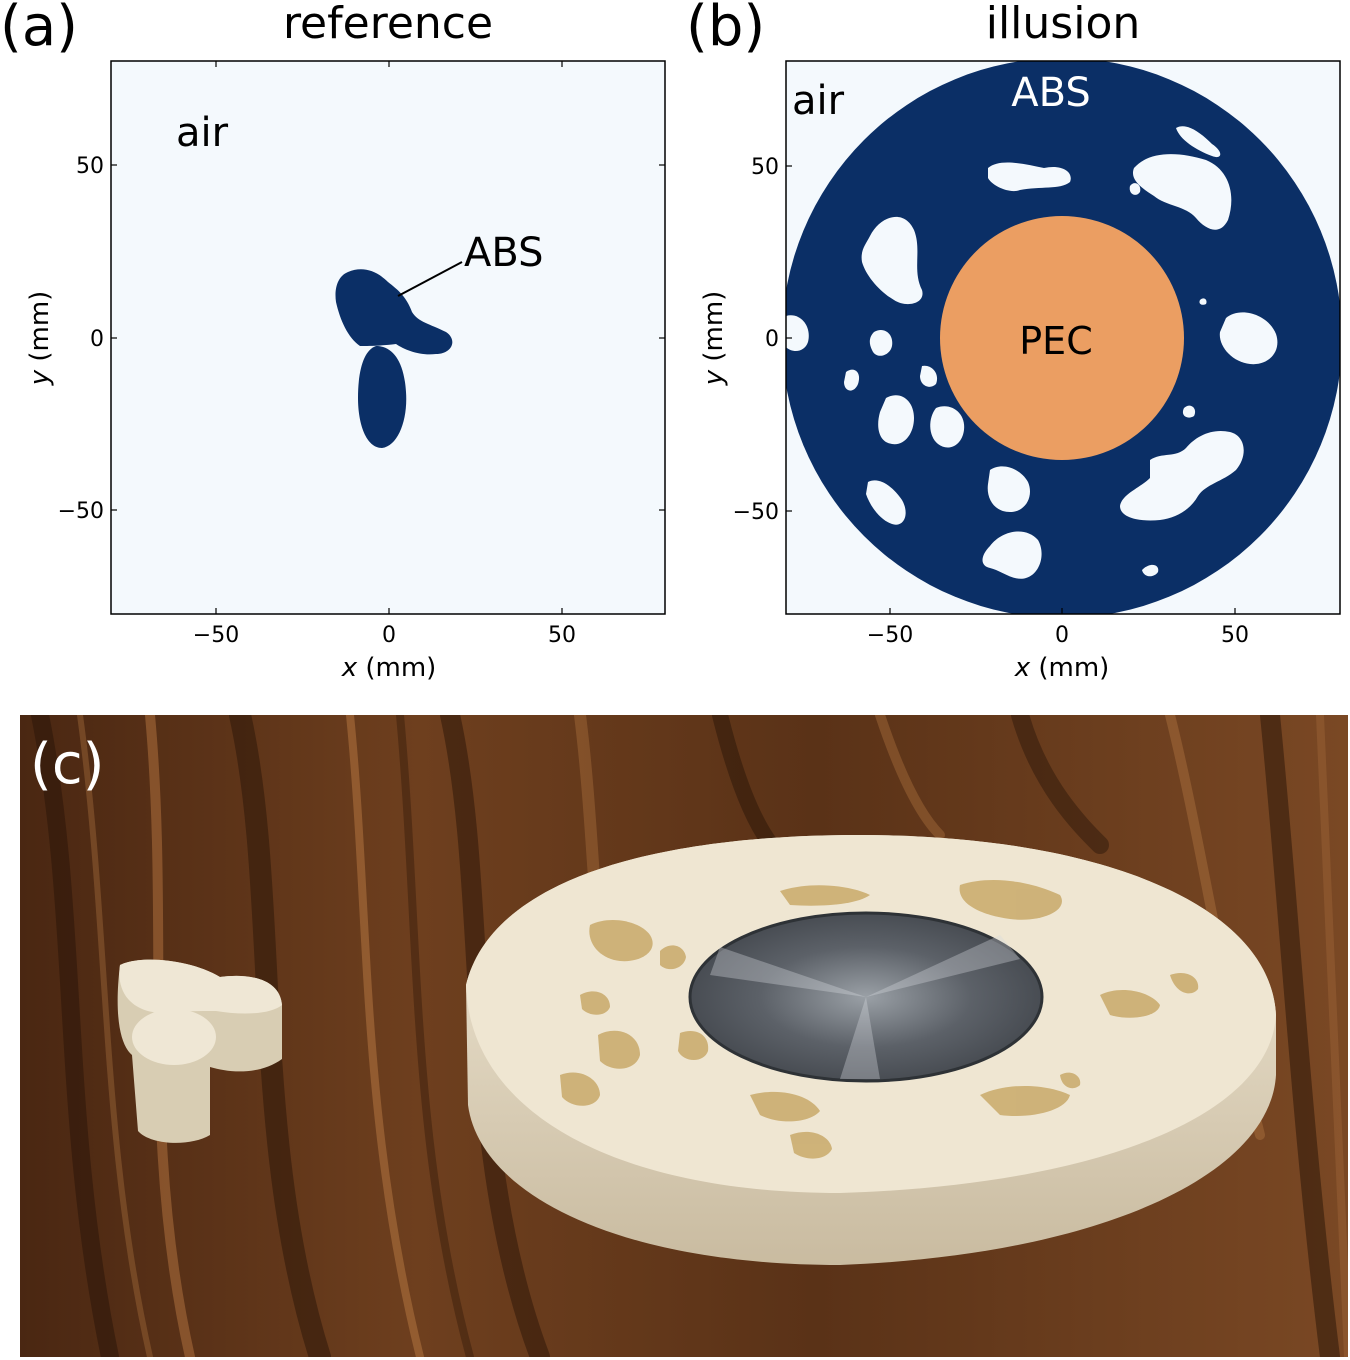 The image size is (1350, 1360). I want to click on panel-b-xtick: −50, so click(890, 635).